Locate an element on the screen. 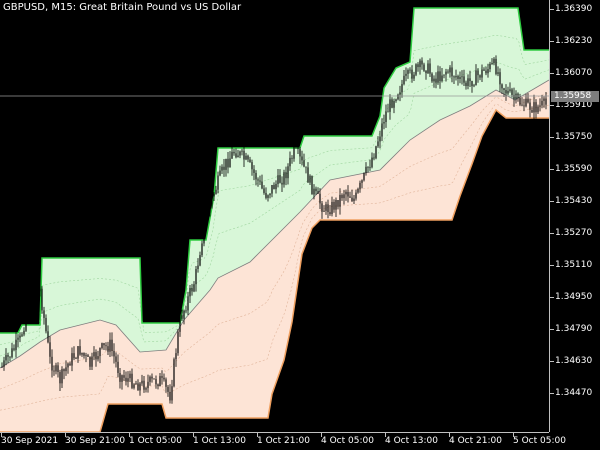  current-price-label: 1.35958 is located at coordinates (575, 96).